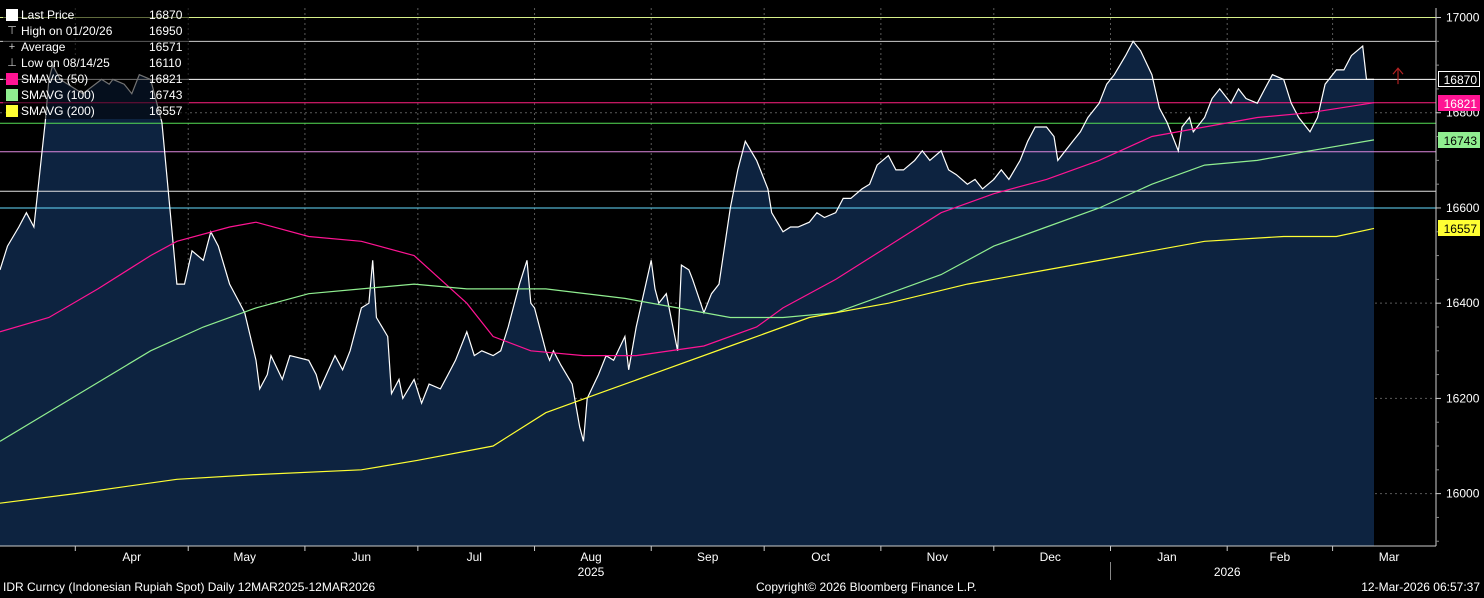  I want to click on up-arrow-icon, so click(1398, 76).